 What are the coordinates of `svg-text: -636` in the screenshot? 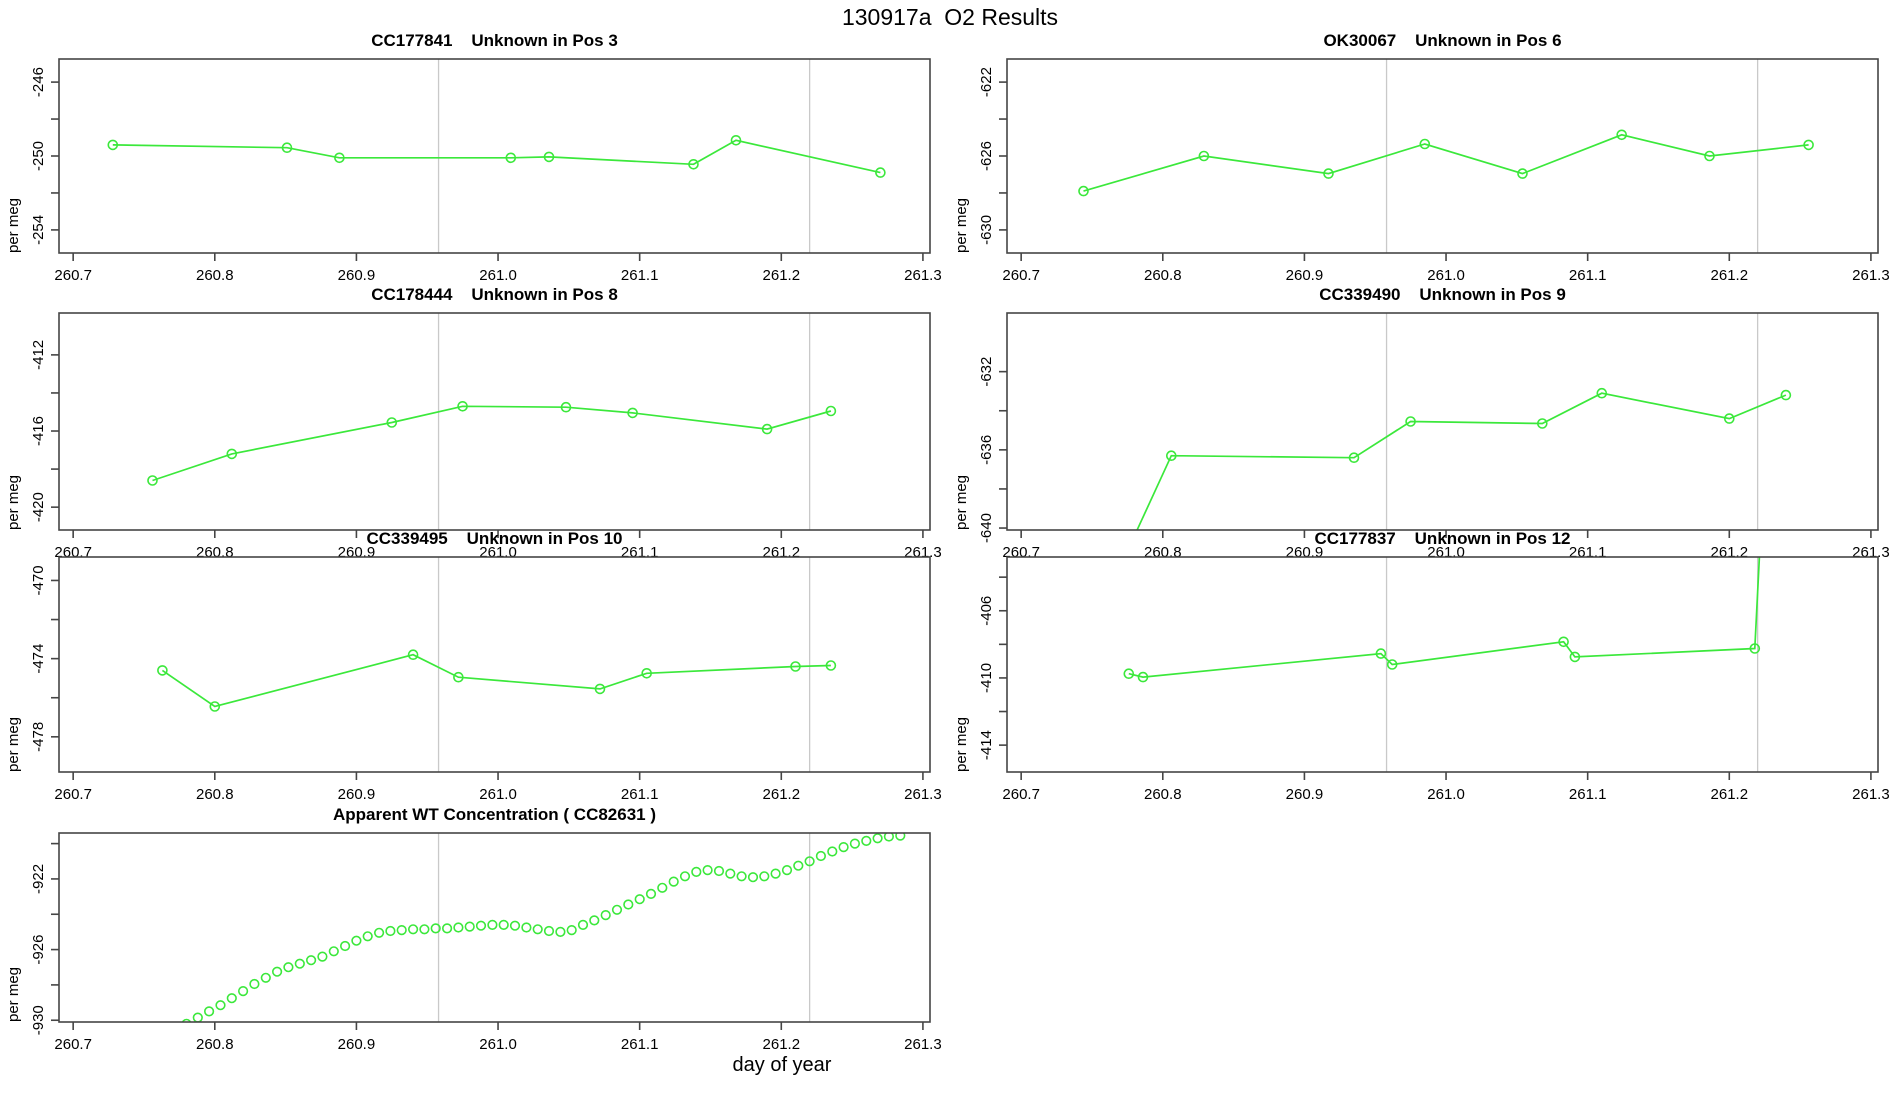 It's located at (986, 450).